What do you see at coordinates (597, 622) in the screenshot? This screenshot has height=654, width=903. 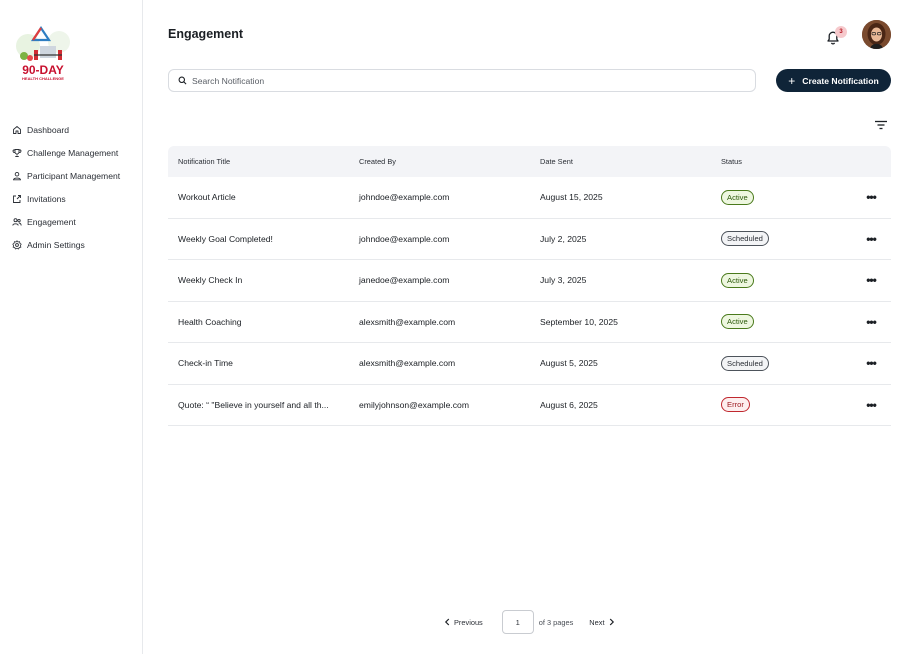 I see `next-label: Next` at bounding box center [597, 622].